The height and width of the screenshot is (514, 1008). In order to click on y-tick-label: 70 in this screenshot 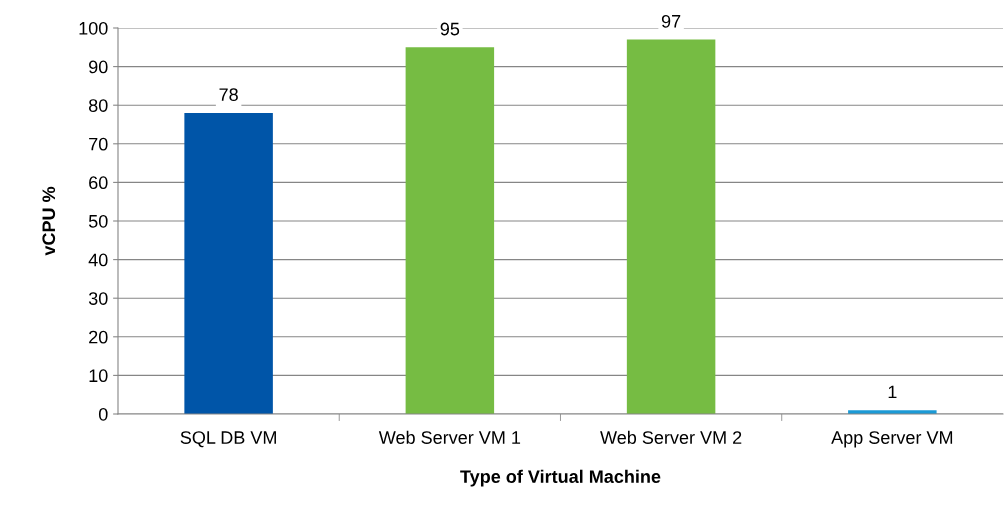, I will do `click(98, 144)`.